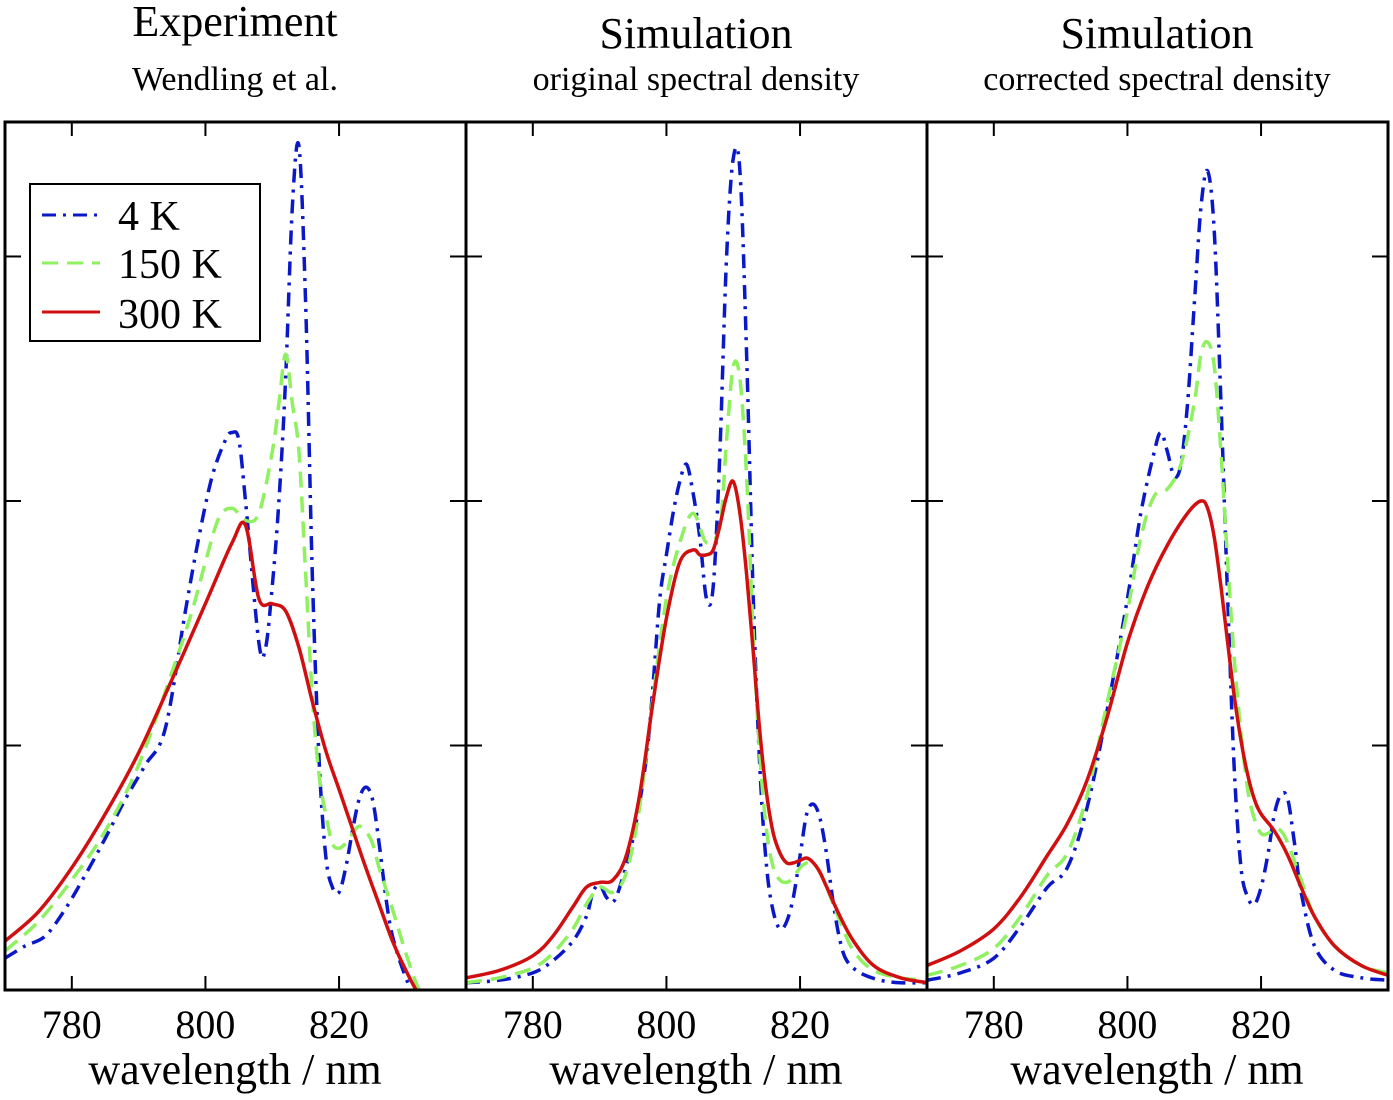 Image resolution: width=1393 pixels, height=1100 pixels. I want to click on legend-label: 150 K, so click(170, 265).